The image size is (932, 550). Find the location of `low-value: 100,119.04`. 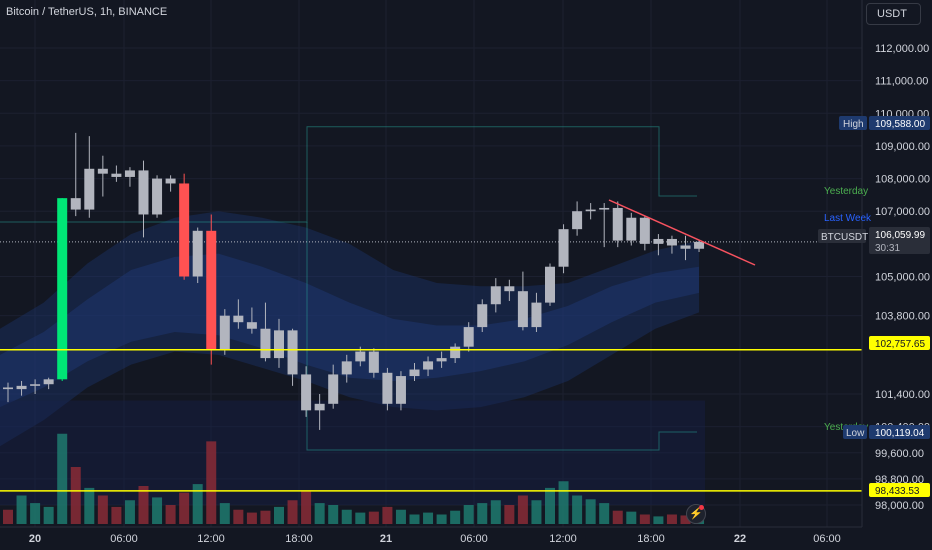

low-value: 100,119.04 is located at coordinates (900, 433).